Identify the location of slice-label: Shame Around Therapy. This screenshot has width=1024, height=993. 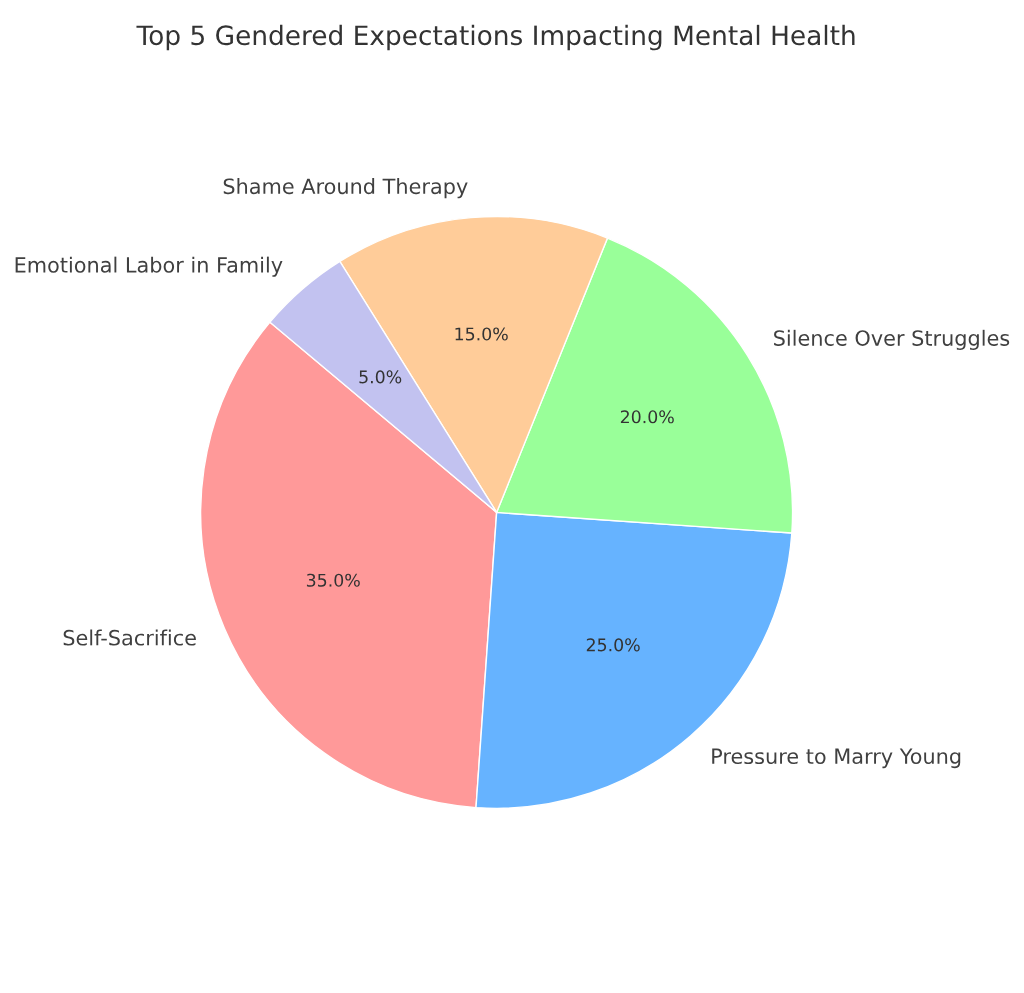
(345, 188).